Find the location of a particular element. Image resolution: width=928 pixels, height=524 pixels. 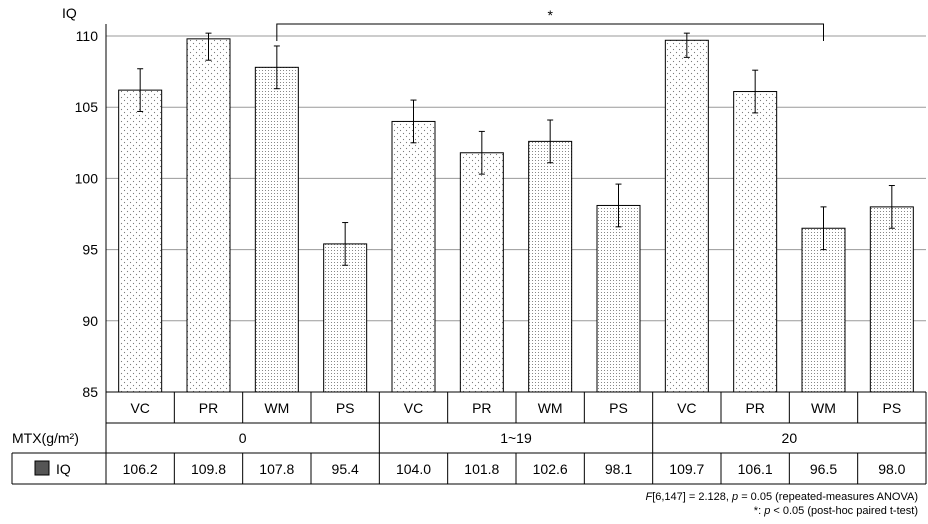

category-label-wm-6: WM is located at coordinates (550, 408).